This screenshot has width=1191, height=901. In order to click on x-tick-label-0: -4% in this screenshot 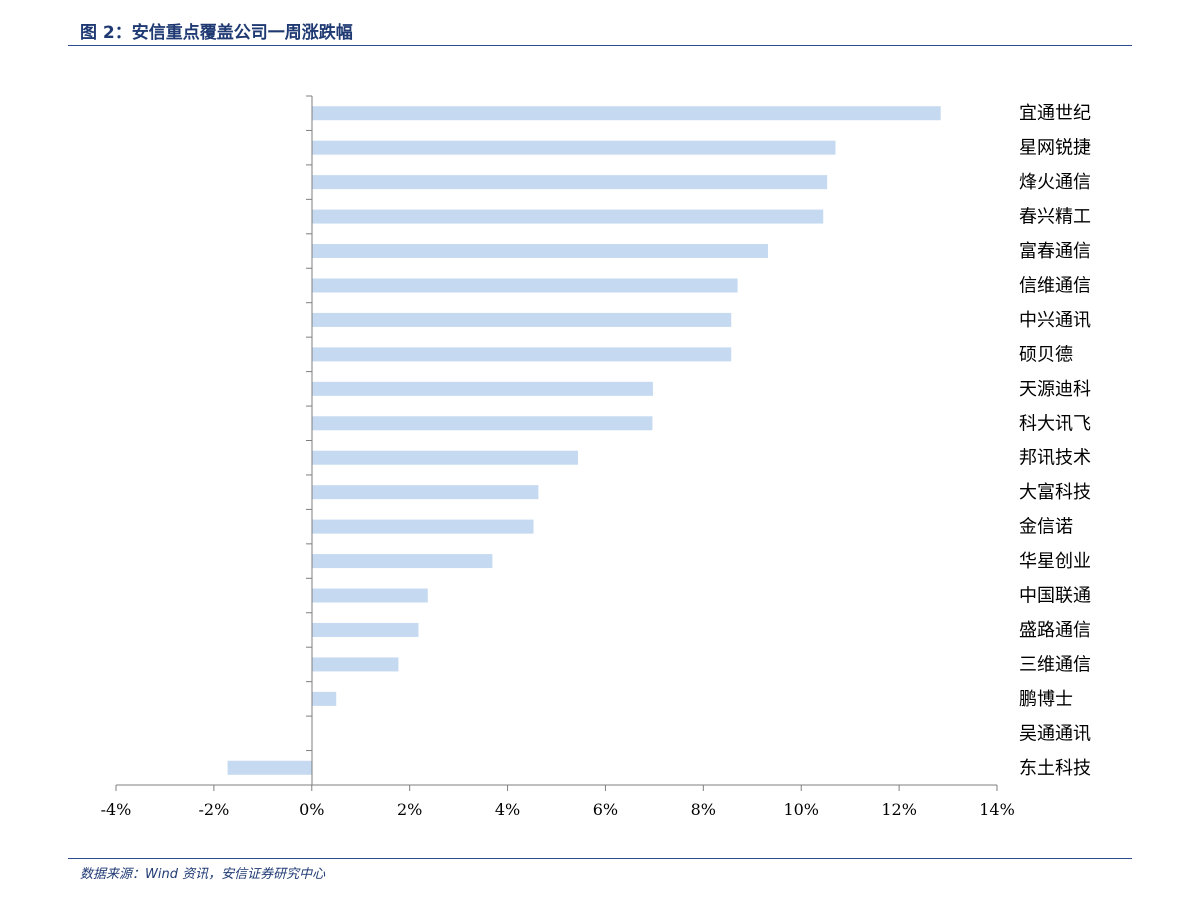, I will do `click(116, 809)`.